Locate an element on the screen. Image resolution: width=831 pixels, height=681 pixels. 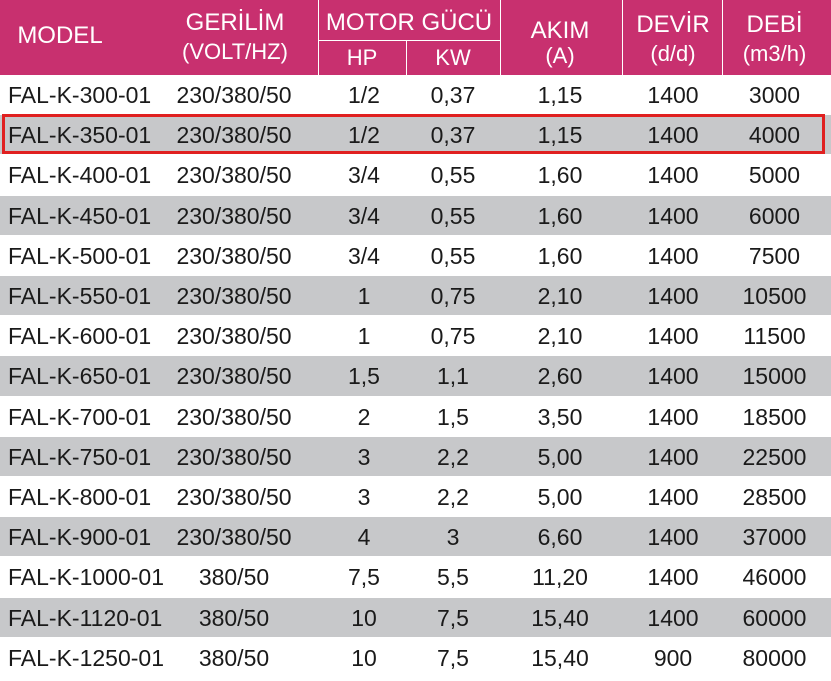
cell-debi: 28500 is located at coordinates (774, 497).